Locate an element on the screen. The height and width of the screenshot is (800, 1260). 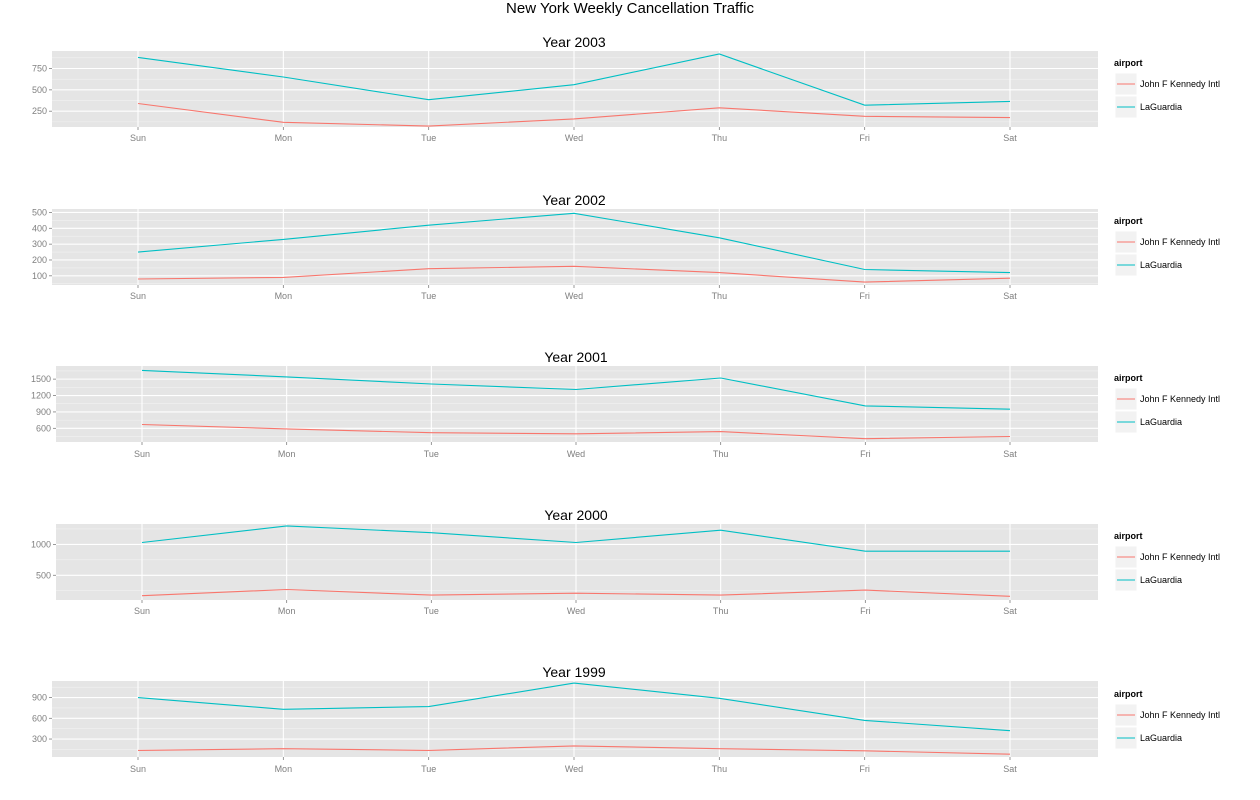
chart-main-title: New York Weekly Cancellation Traffic is located at coordinates (630, 8).